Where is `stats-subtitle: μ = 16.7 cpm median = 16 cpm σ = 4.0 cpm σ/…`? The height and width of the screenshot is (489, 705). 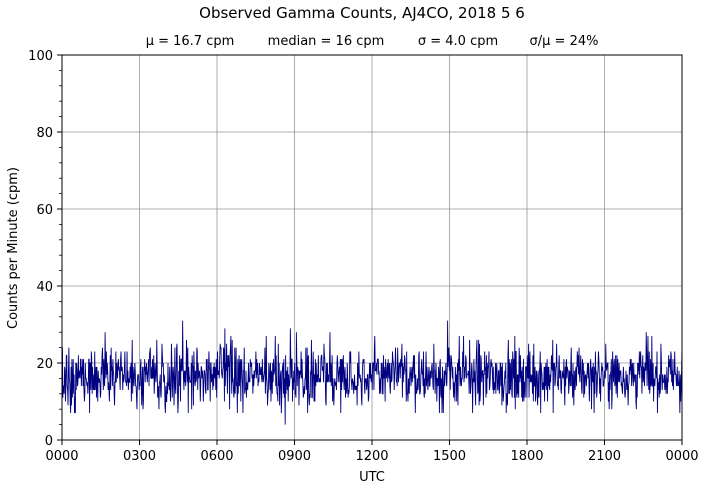
stats-subtitle: μ = 16.7 cpm median = 16 cpm σ = 4.0 cpm σ/… is located at coordinates (372, 41).